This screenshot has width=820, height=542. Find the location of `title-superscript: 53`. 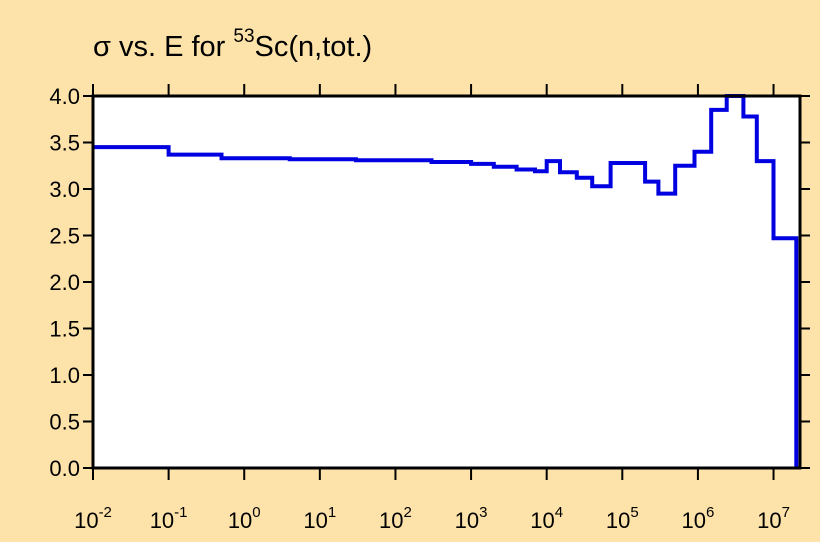

title-superscript: 53 is located at coordinates (243, 36).